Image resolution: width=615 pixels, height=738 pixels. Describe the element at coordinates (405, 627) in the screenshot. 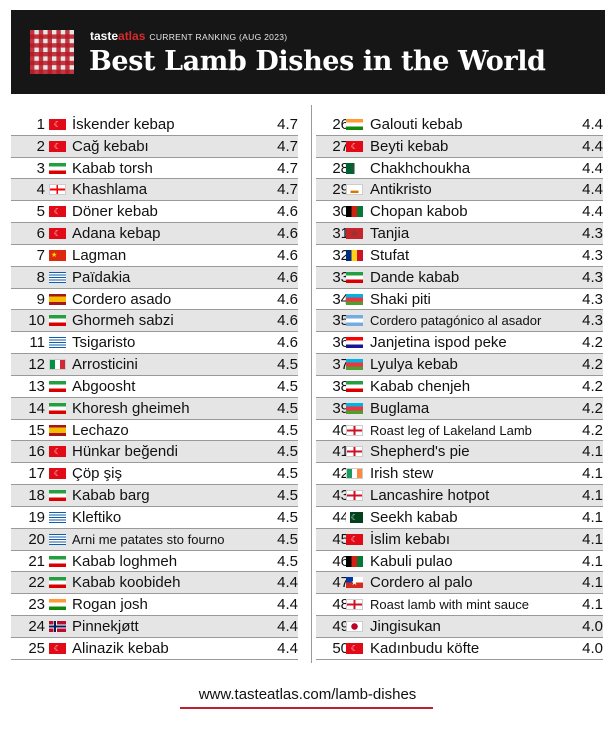

I see `dish-name: Jingisukan` at that location.